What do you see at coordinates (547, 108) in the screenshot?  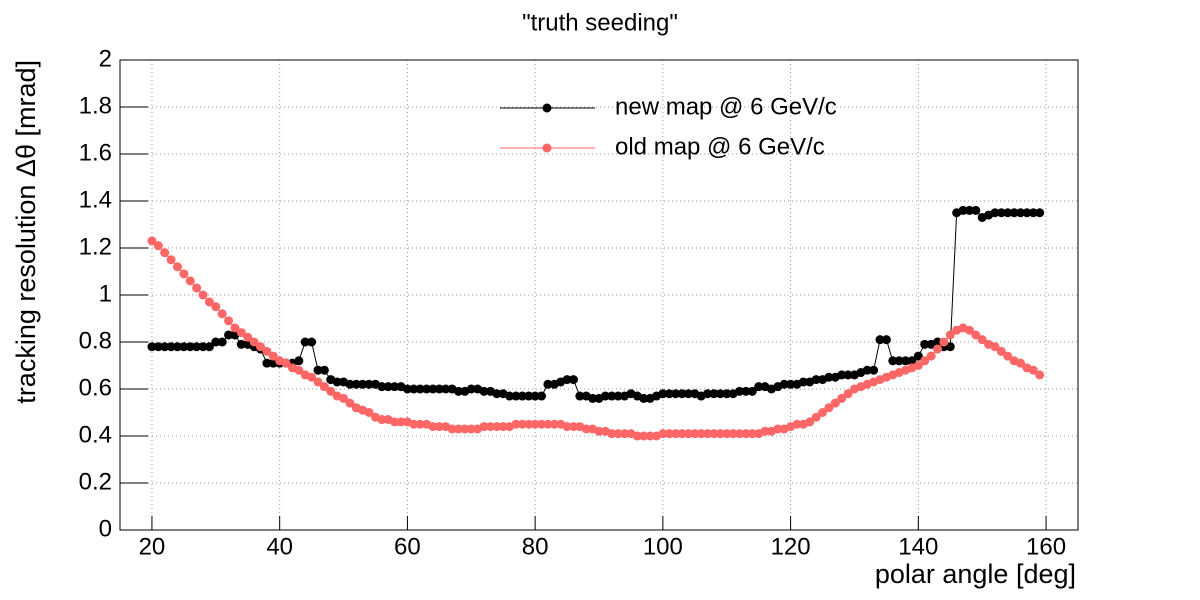 I see `legend-marker` at bounding box center [547, 108].